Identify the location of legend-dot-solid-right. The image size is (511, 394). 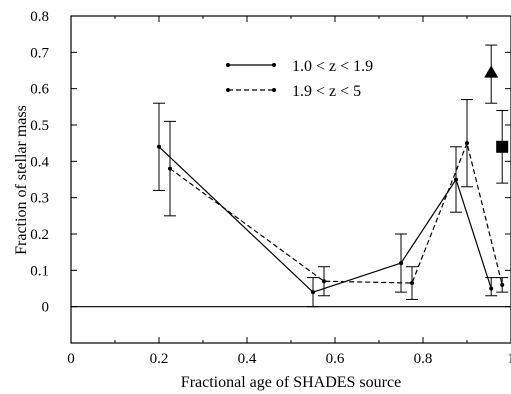
(274, 65).